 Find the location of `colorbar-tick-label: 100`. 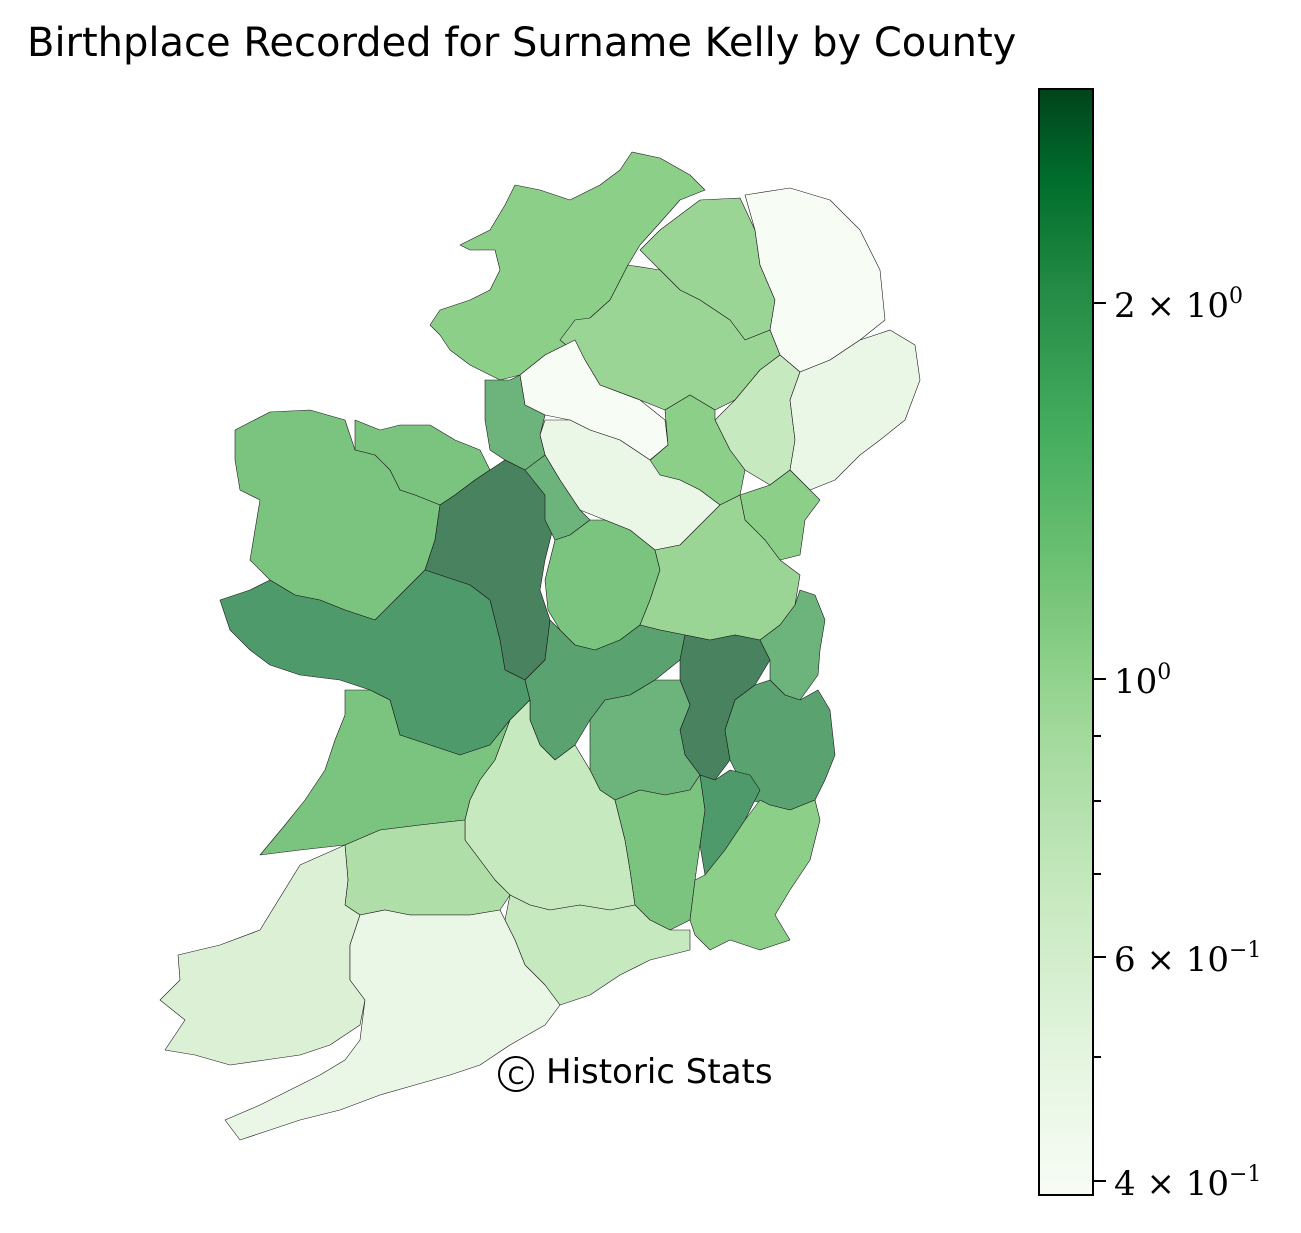

colorbar-tick-label: 100 is located at coordinates (1143, 681).